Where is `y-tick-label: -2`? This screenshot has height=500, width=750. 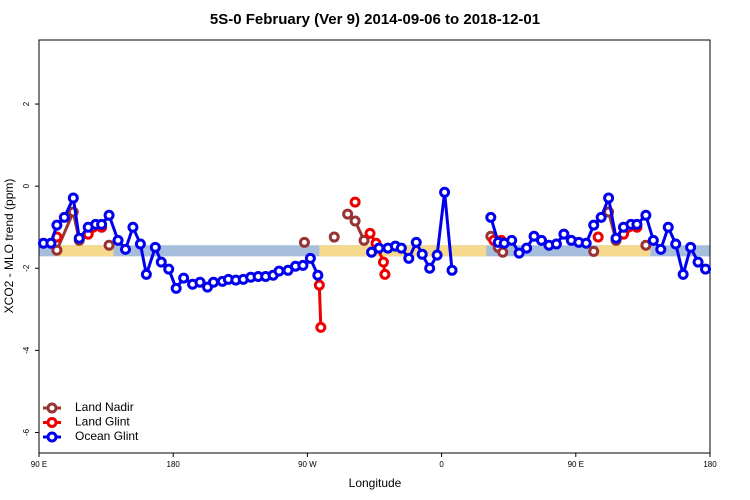 y-tick-label: -2 is located at coordinates (26, 268).